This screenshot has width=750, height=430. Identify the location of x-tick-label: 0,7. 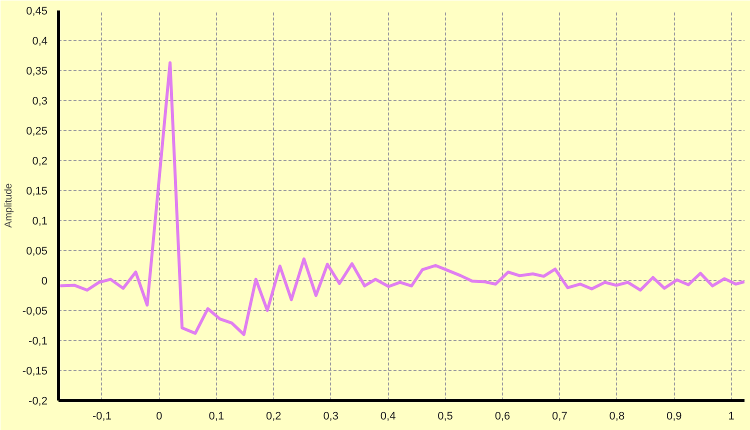
(560, 416).